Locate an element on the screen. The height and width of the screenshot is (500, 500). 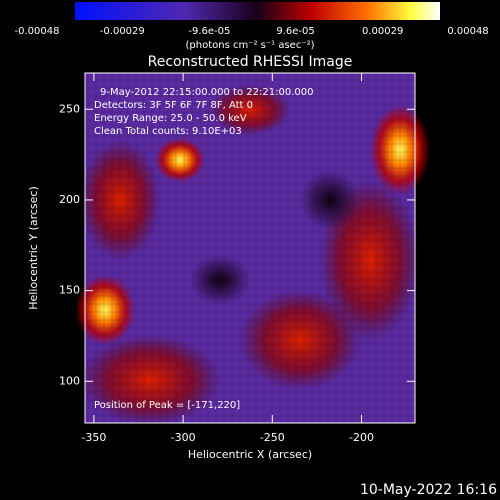
y-tick-label: 100 is located at coordinates (69, 380).